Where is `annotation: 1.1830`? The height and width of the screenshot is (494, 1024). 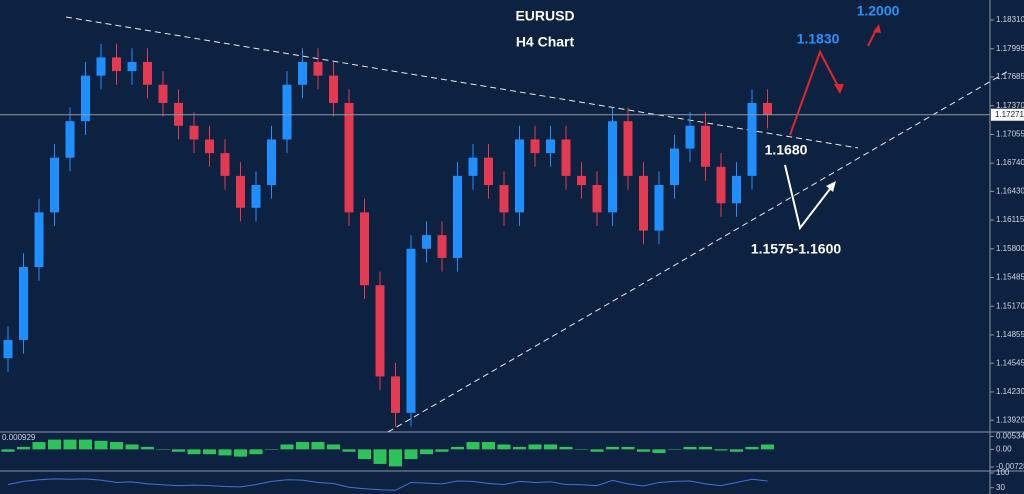
annotation: 1.1830 is located at coordinates (818, 39).